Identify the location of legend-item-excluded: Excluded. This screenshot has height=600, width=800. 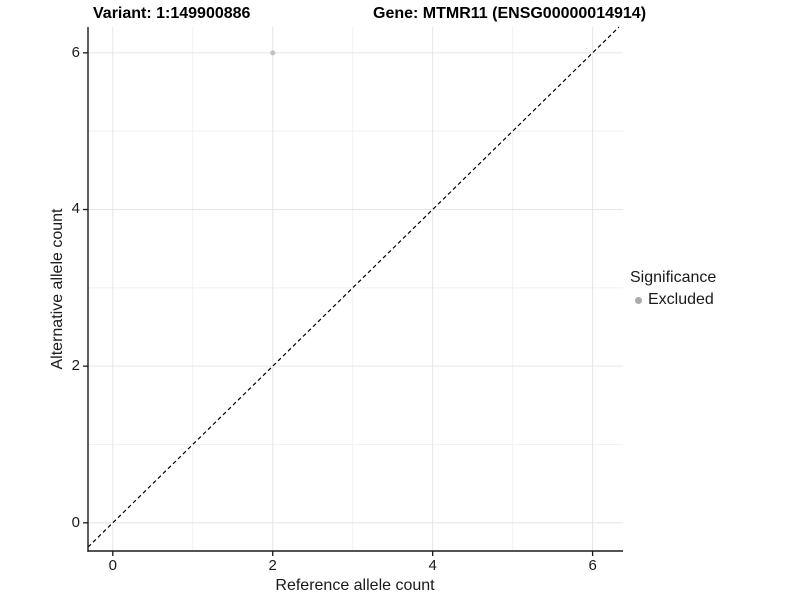
(673, 300).